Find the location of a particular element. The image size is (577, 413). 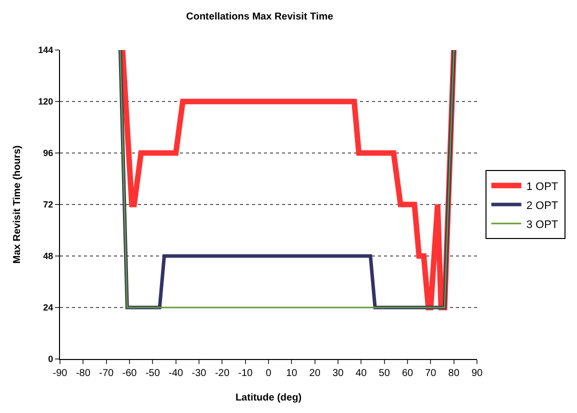

x-tick-label: -50 is located at coordinates (152, 373).